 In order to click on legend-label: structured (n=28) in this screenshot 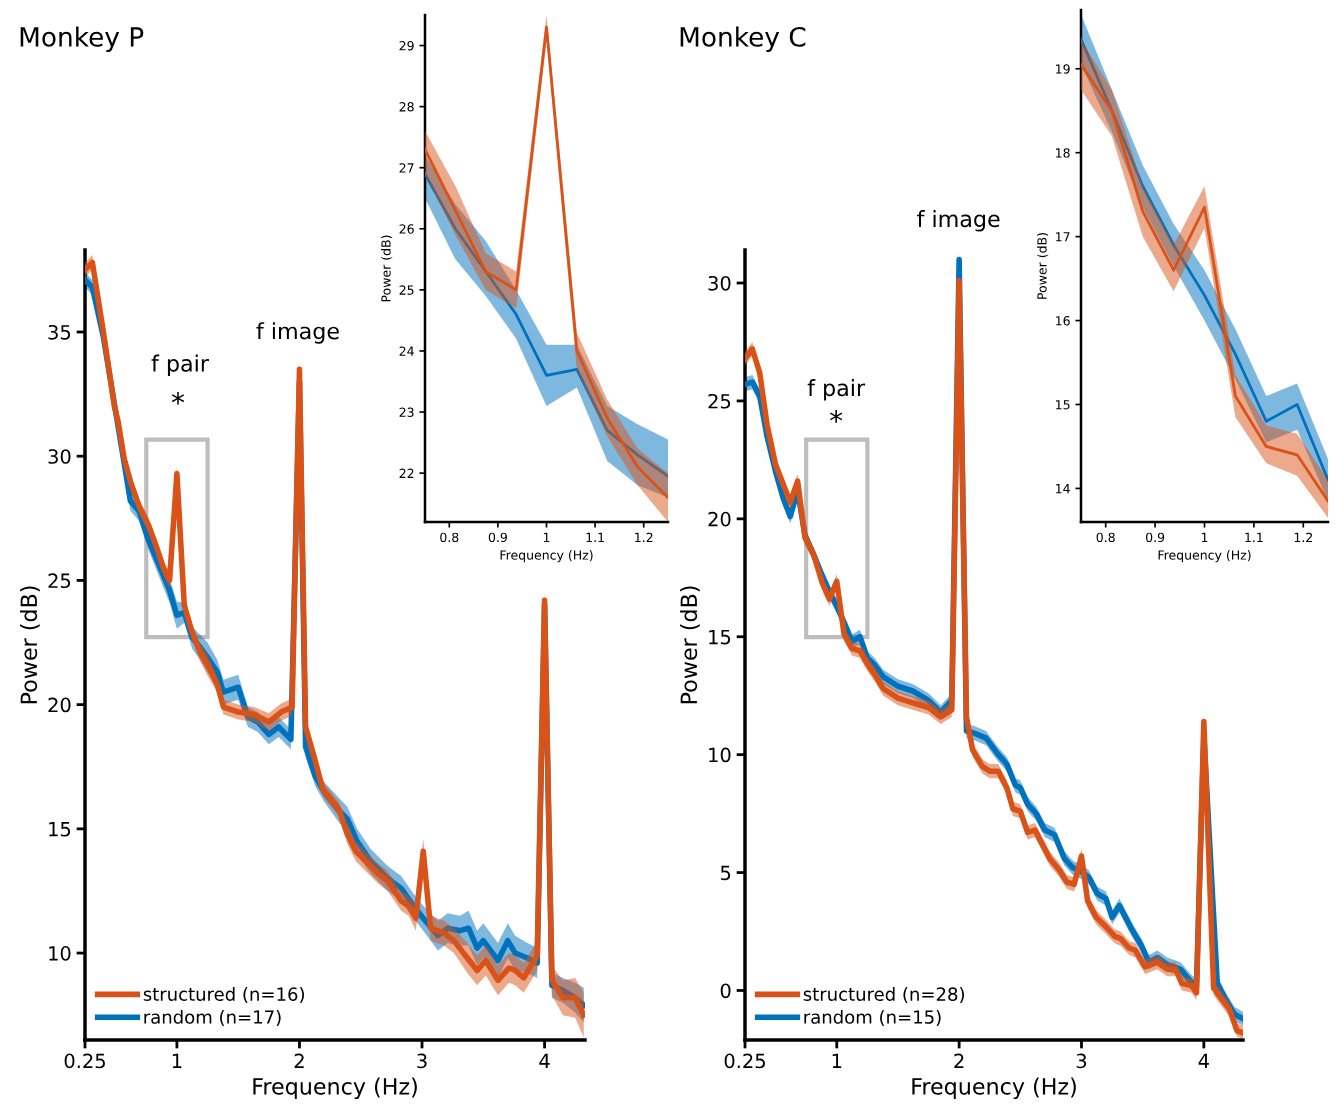, I will do `click(883, 995)`.